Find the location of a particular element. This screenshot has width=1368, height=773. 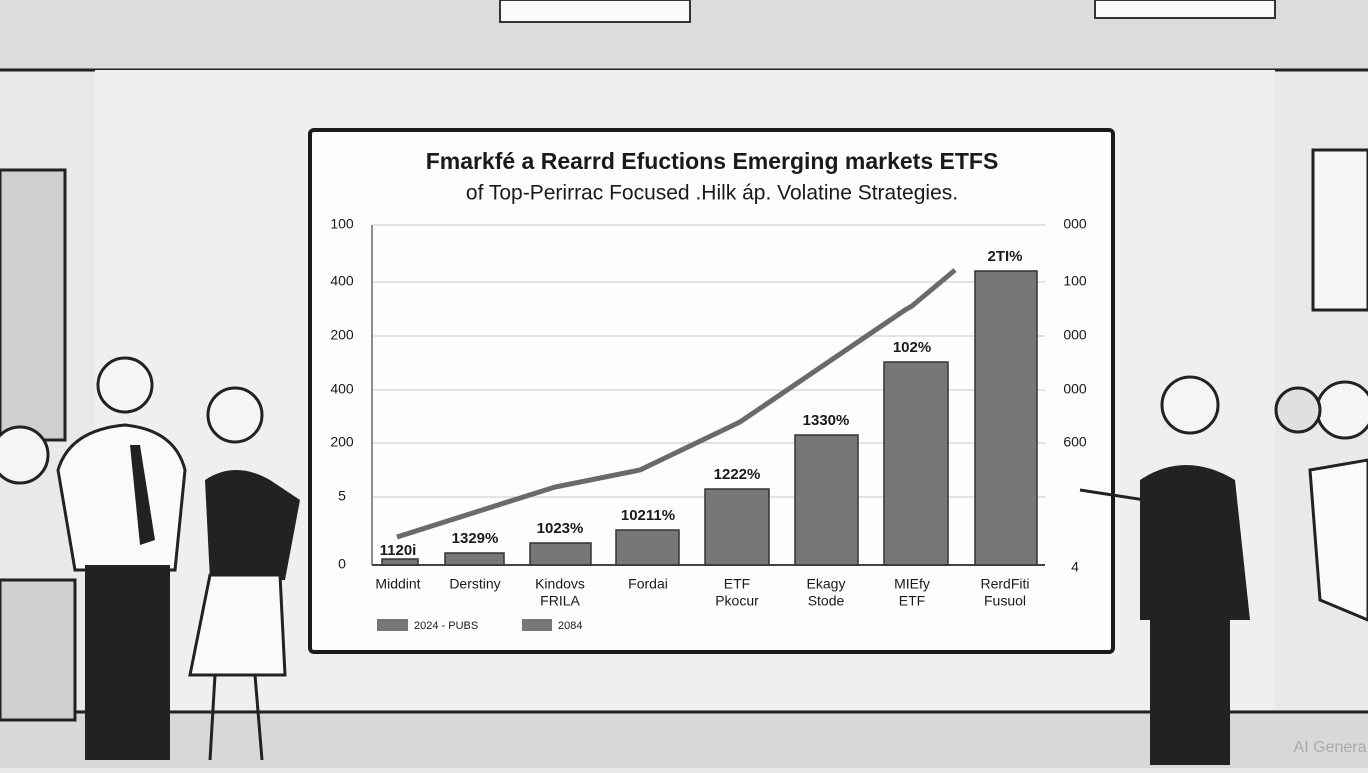

window is located at coordinates (33, 305).